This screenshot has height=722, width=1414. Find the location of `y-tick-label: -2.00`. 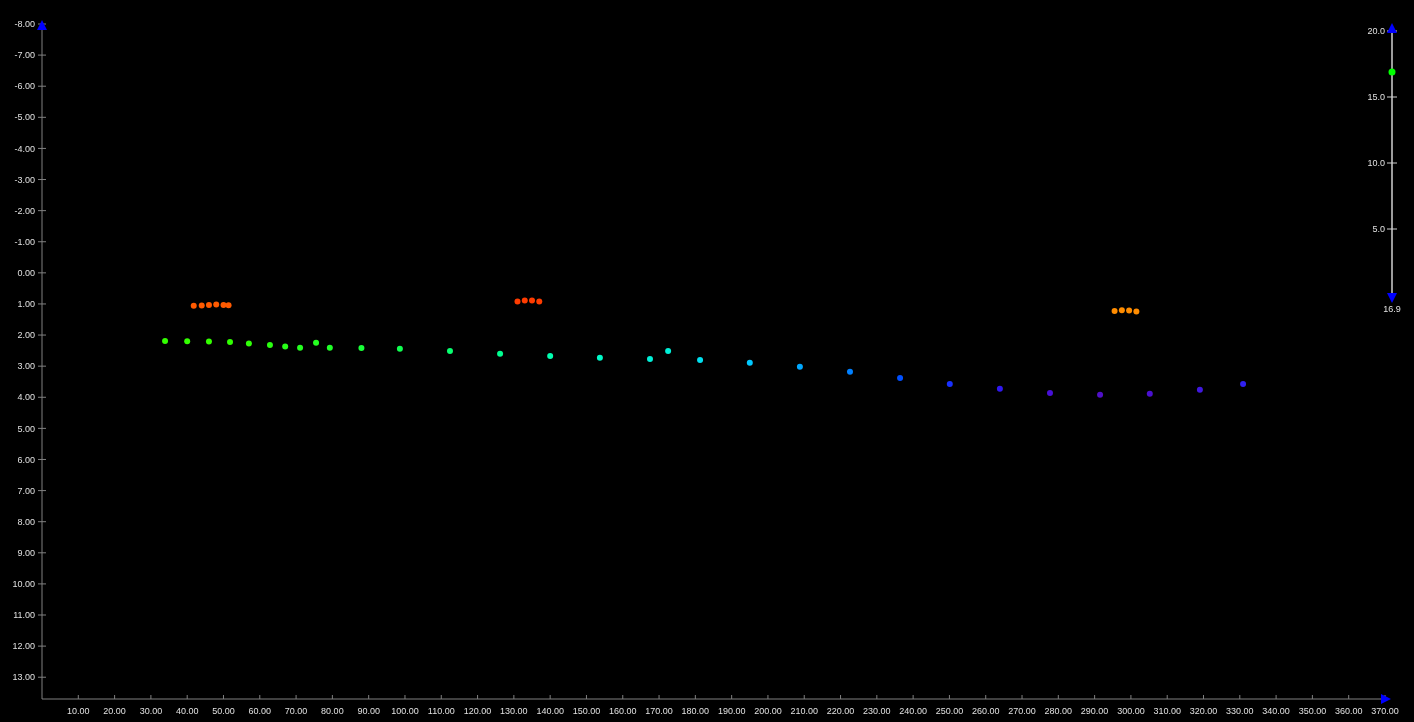

y-tick-label: -2.00 is located at coordinates (24, 210).